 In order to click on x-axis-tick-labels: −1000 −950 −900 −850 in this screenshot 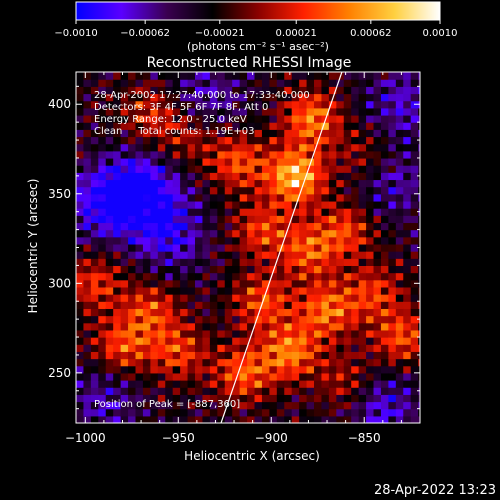, I will do `click(223, 438)`.